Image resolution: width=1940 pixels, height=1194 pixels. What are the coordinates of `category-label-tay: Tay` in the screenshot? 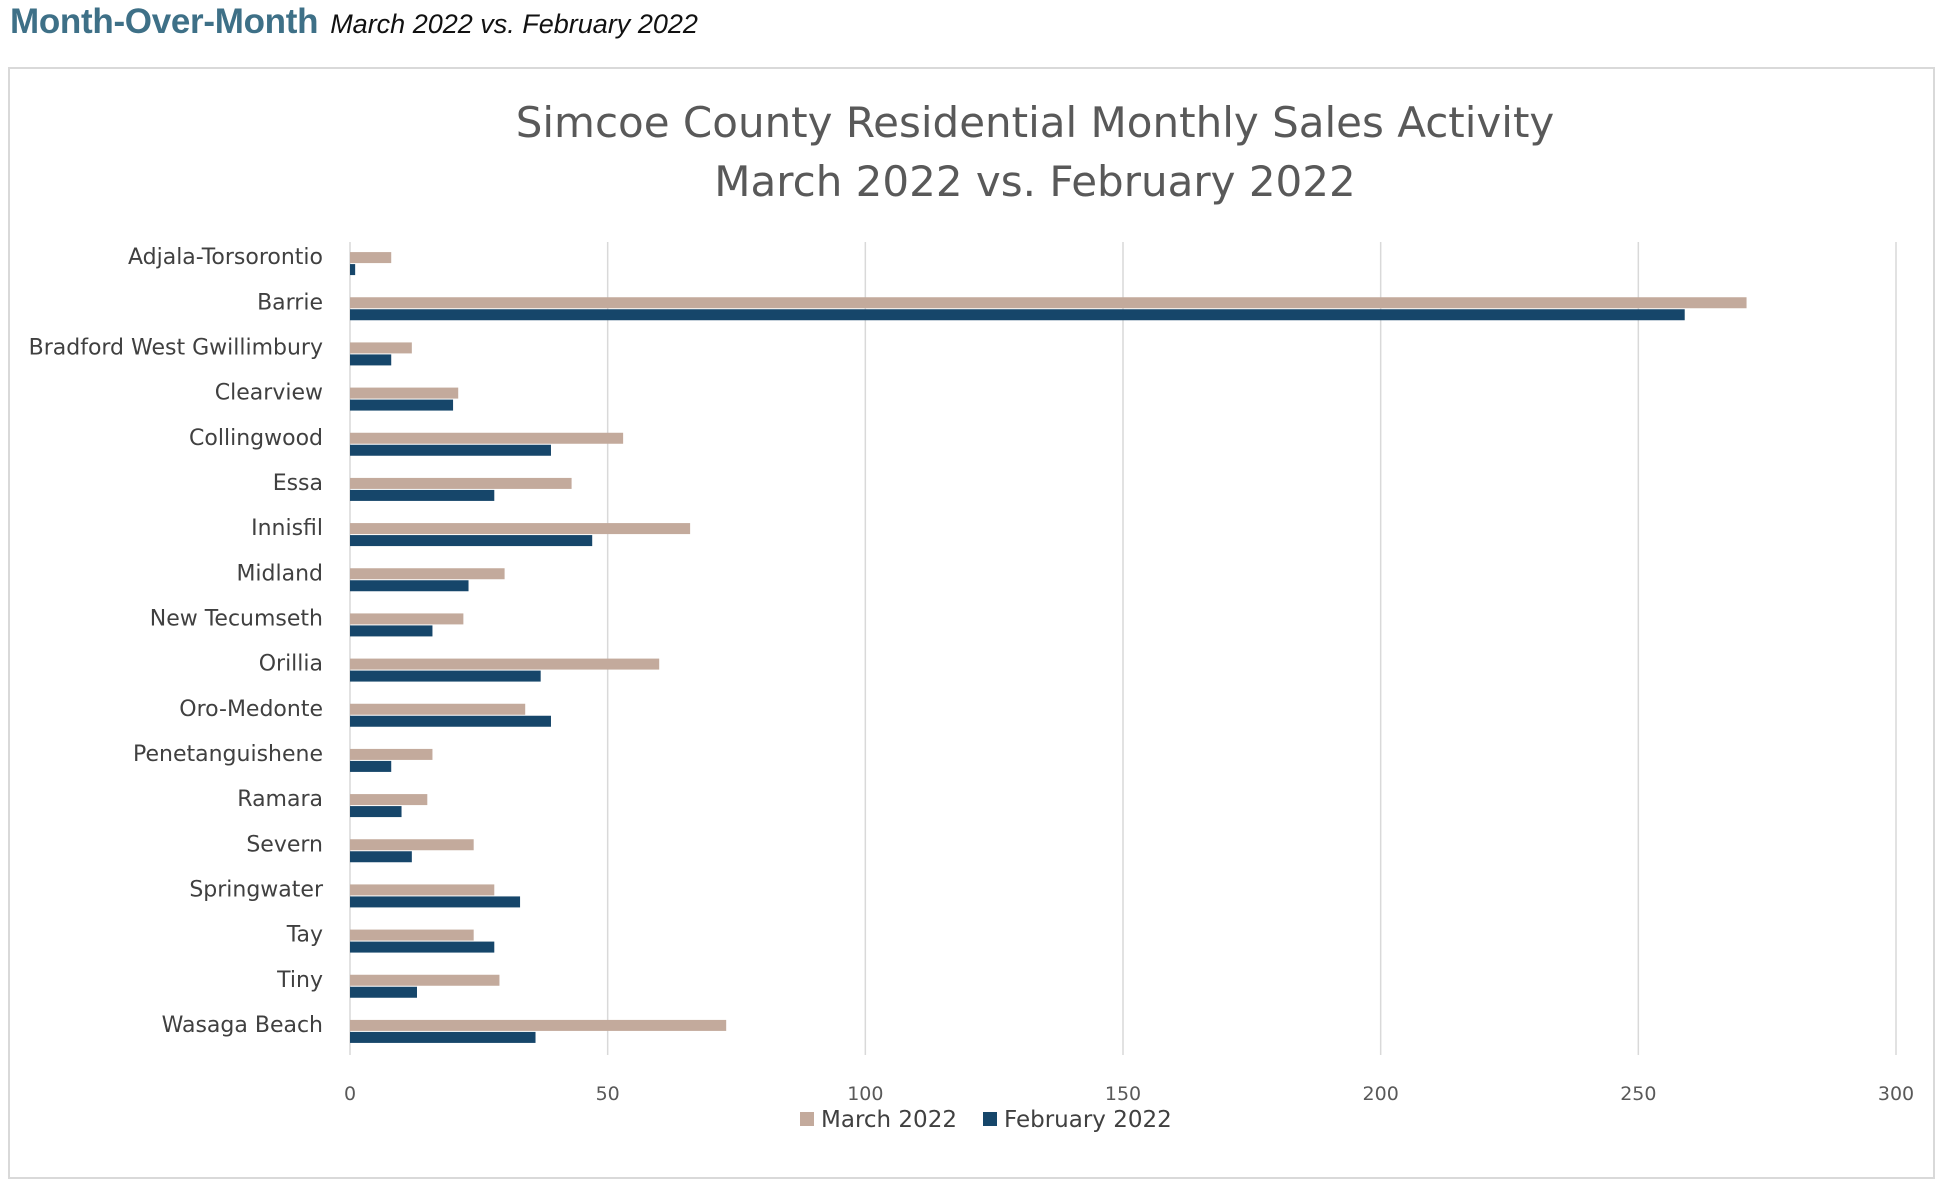 It's located at (304, 935).